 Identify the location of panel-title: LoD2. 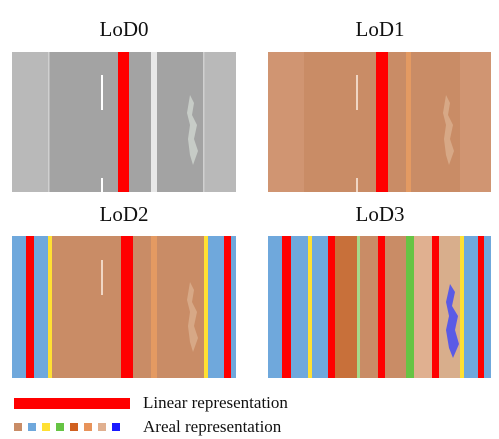
(124, 214).